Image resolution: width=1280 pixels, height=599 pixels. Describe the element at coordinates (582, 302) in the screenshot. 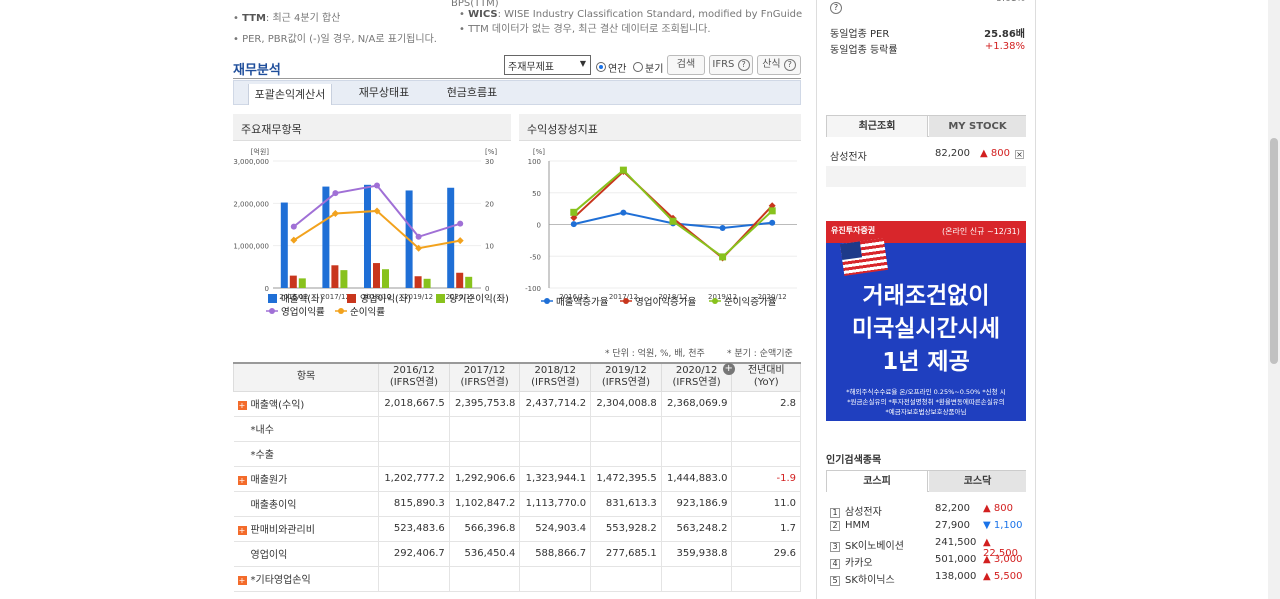

I see `legend-label: 매출액증가율` at that location.